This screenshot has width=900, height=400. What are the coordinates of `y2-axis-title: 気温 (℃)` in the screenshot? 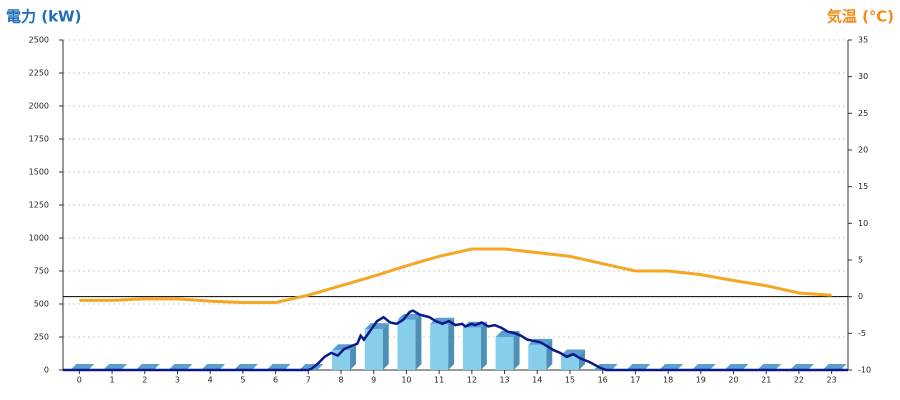 It's located at (860, 17).